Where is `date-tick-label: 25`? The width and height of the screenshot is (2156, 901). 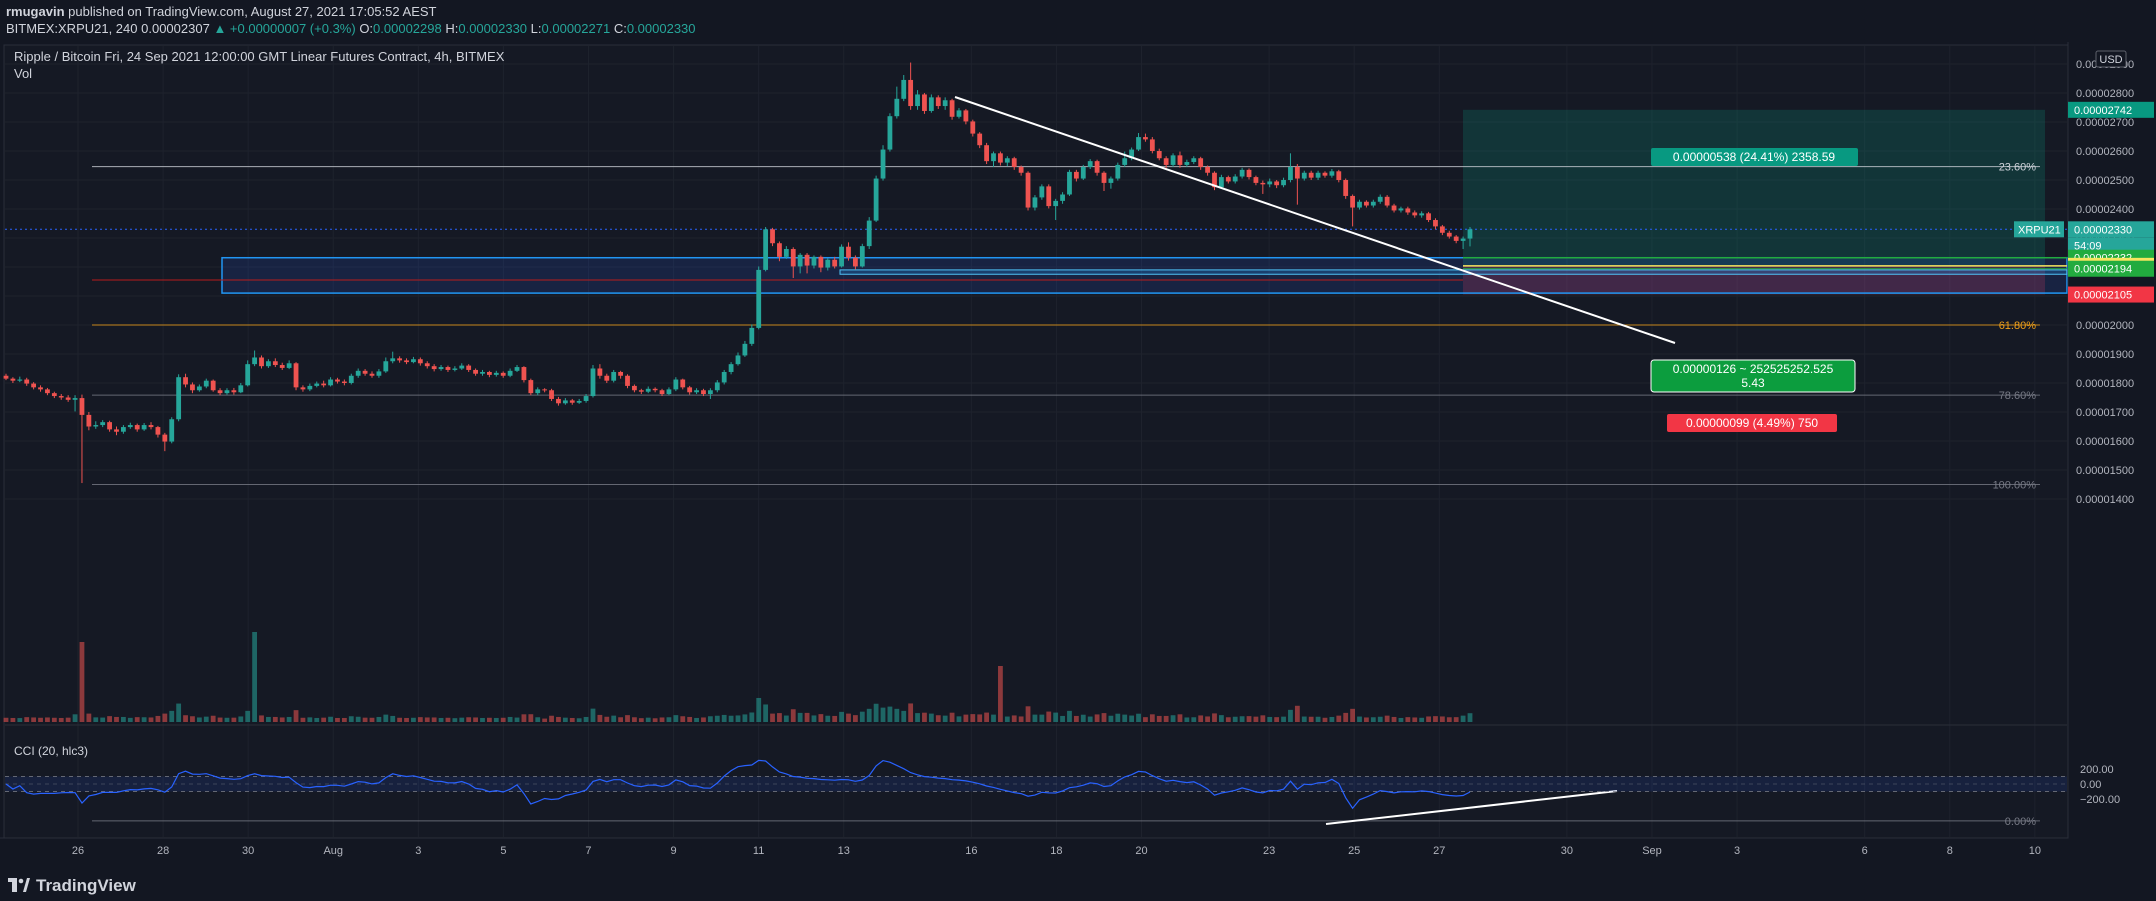 date-tick-label: 25 is located at coordinates (1354, 851).